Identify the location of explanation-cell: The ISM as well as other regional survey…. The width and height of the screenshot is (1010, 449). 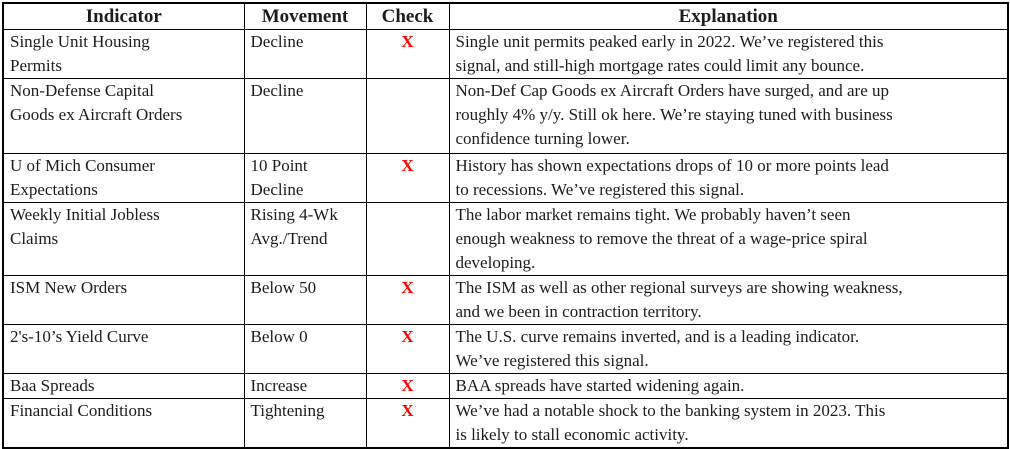
(728, 300).